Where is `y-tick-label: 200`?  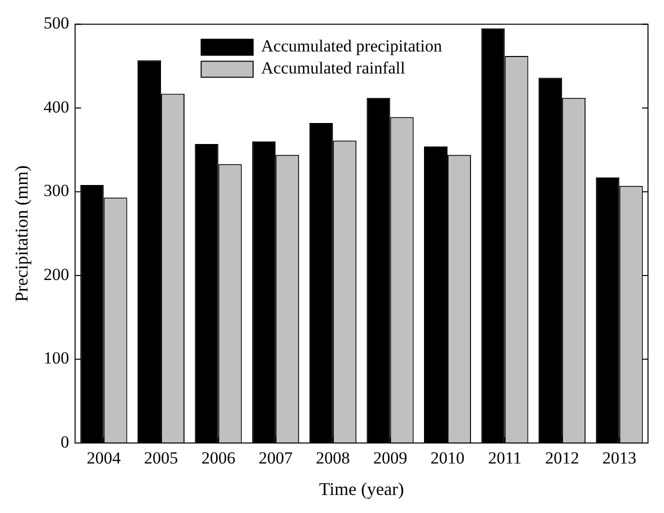
y-tick-label: 200 is located at coordinates (57, 274).